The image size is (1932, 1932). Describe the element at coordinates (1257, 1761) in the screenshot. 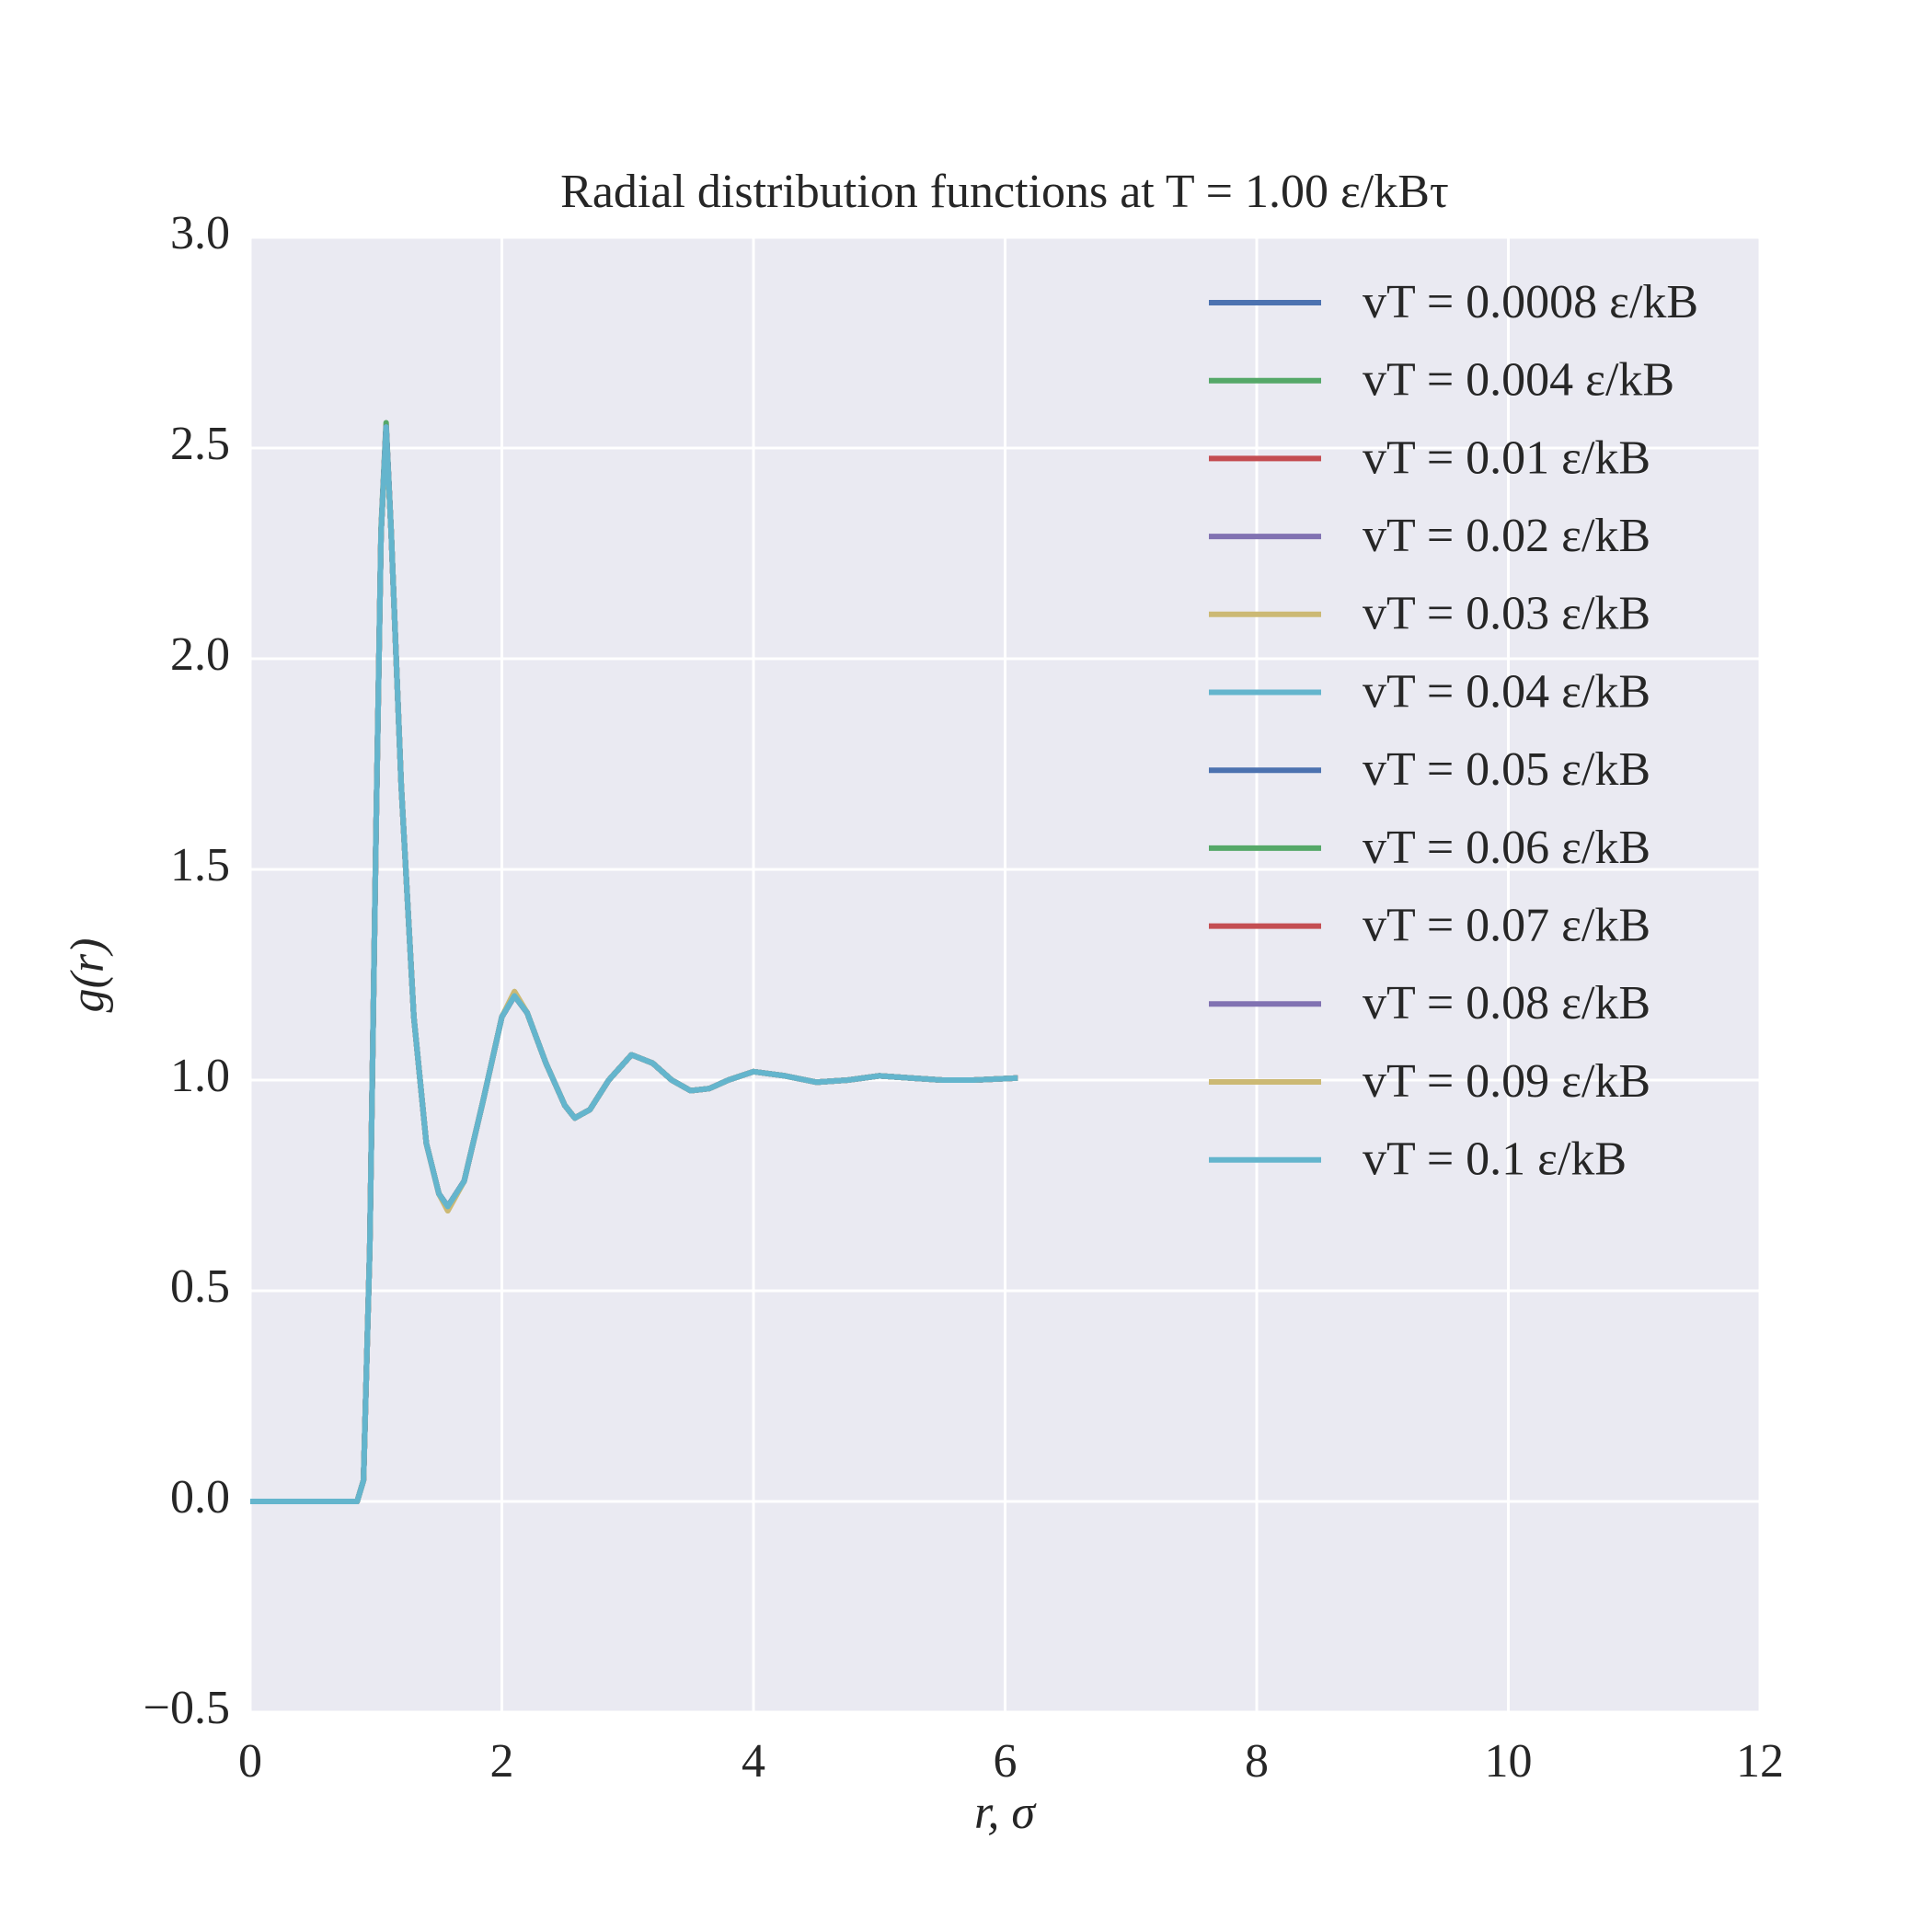

I see `x-tick-label: 8` at that location.